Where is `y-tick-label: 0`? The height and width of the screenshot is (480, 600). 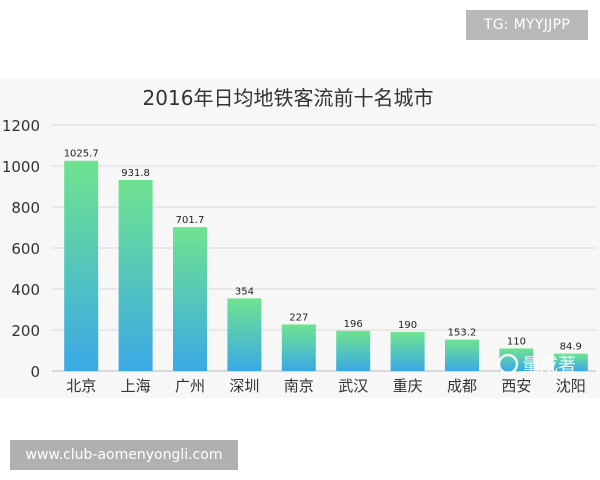
y-tick-label: 0 is located at coordinates (35, 372).